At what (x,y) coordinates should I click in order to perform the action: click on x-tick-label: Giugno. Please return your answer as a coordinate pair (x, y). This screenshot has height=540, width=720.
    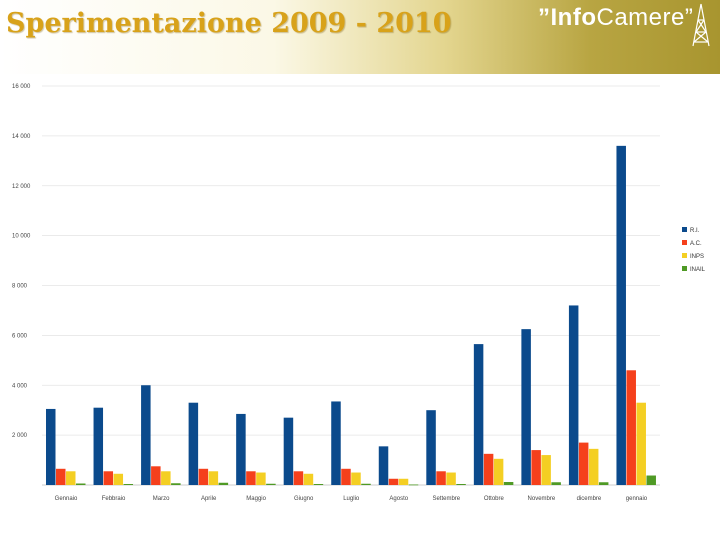
    Looking at the image, I should click on (304, 499).